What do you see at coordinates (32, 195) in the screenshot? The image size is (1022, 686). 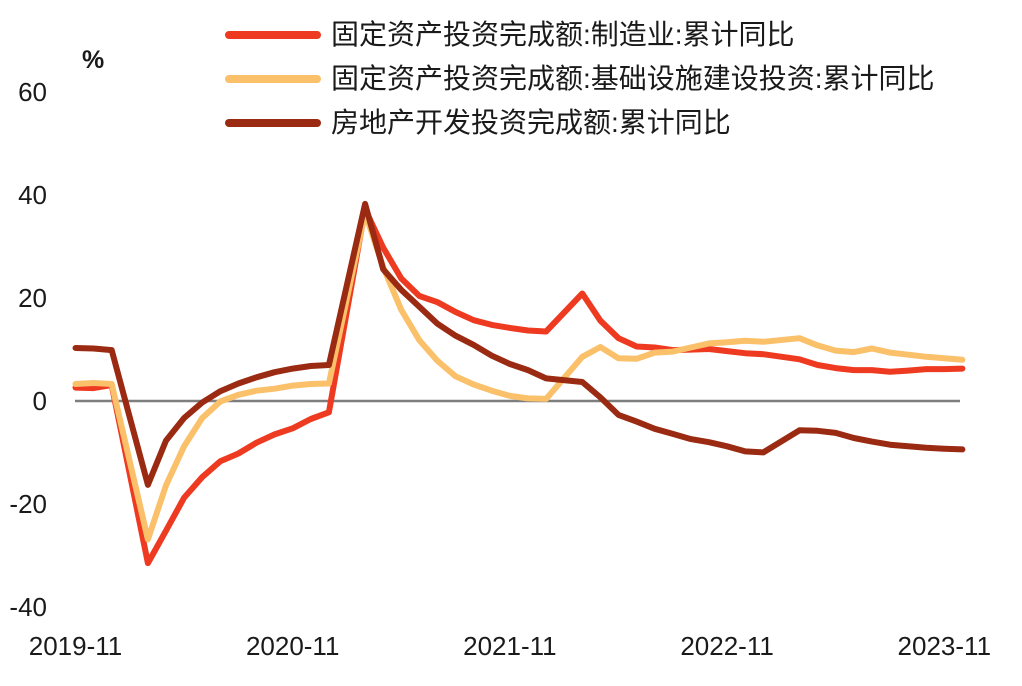 I see `y-tick-label: 40` at bounding box center [32, 195].